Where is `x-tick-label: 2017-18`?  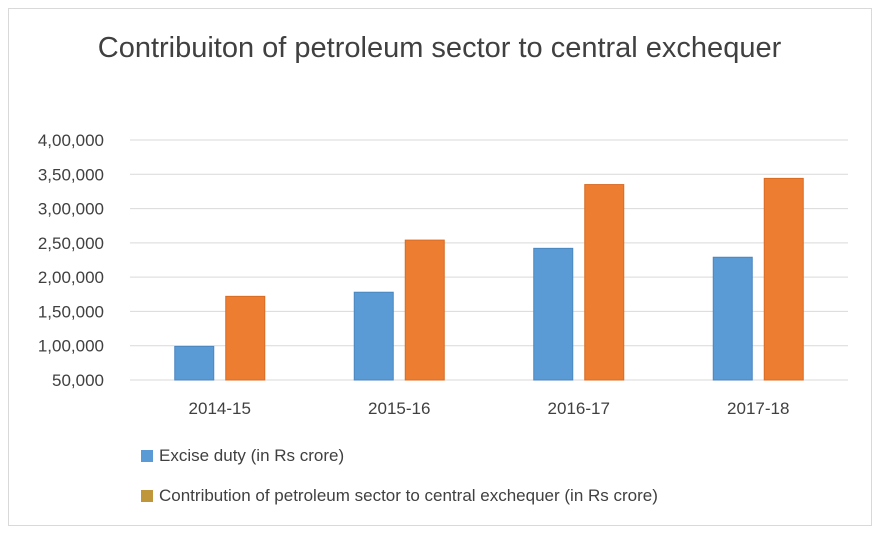
x-tick-label: 2017-18 is located at coordinates (758, 408).